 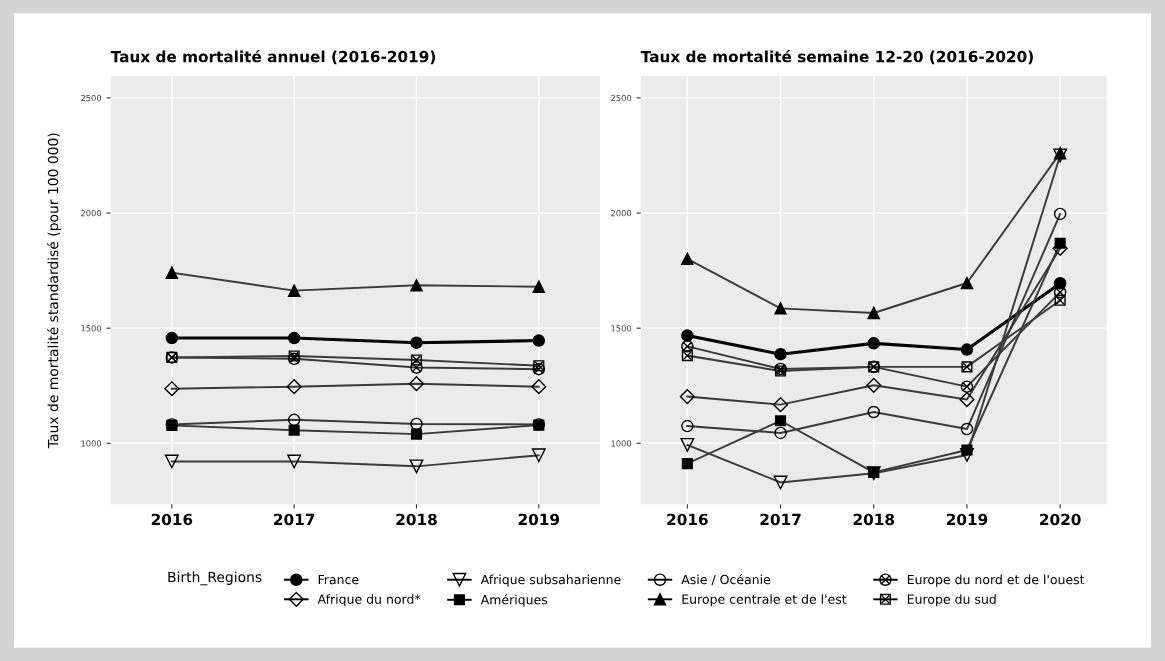 What do you see at coordinates (550, 580) in the screenshot?
I see `legend-label: Afrique subsaharienne` at bounding box center [550, 580].